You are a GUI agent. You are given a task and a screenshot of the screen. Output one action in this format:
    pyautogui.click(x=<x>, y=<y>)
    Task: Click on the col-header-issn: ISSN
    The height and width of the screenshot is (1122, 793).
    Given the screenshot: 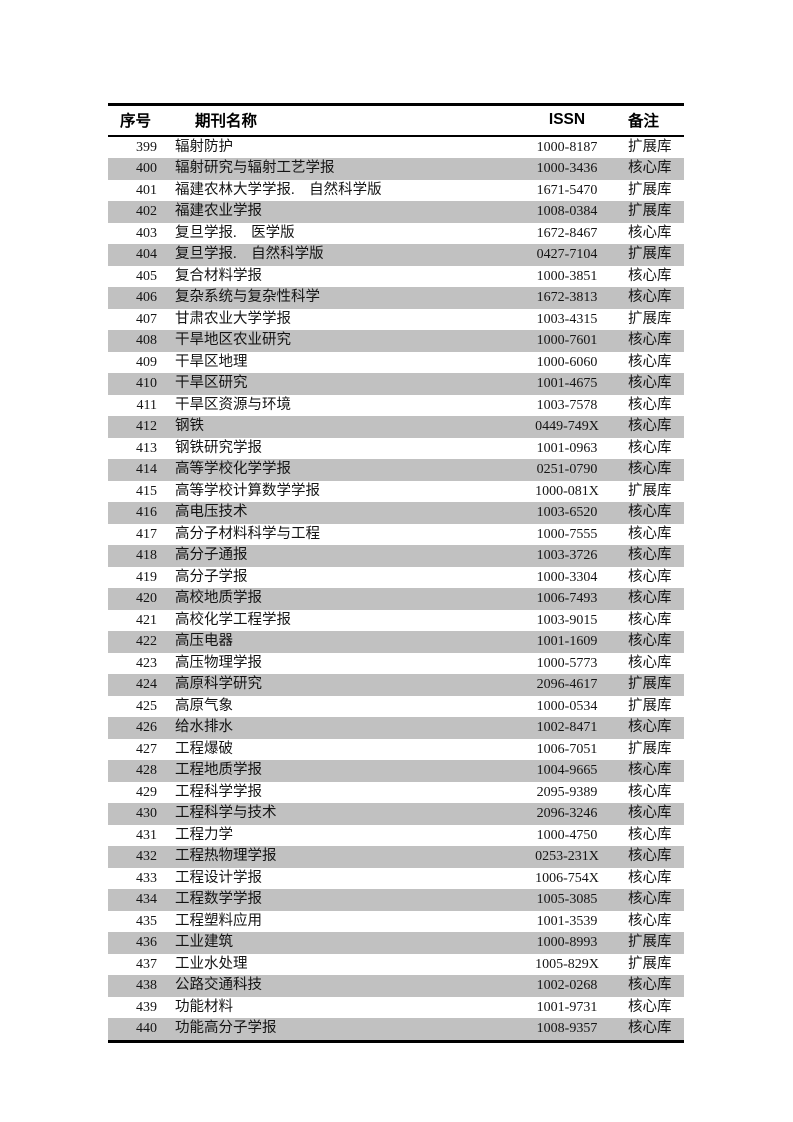 What is the action you would take?
    pyautogui.click(x=567, y=120)
    